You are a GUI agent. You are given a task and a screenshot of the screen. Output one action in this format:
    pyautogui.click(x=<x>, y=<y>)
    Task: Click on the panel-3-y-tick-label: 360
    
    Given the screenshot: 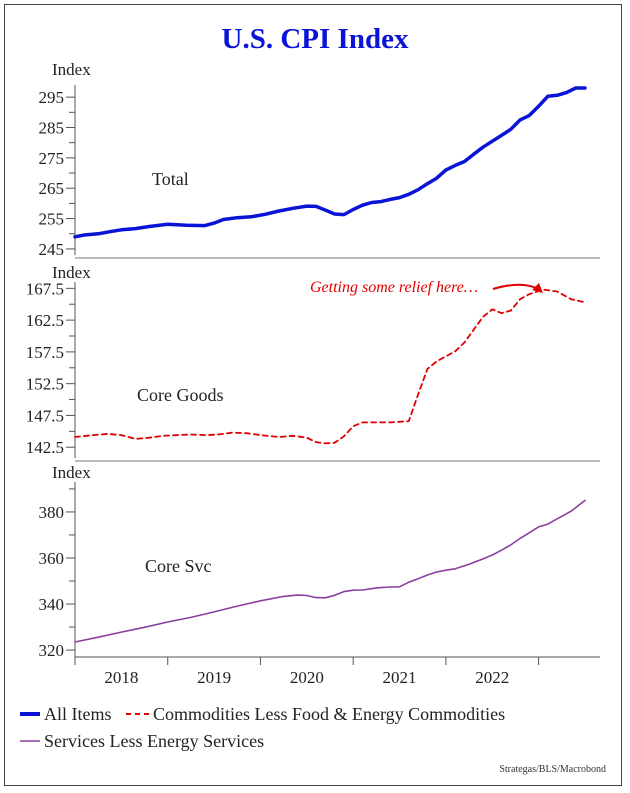 What is the action you would take?
    pyautogui.click(x=52, y=558)
    